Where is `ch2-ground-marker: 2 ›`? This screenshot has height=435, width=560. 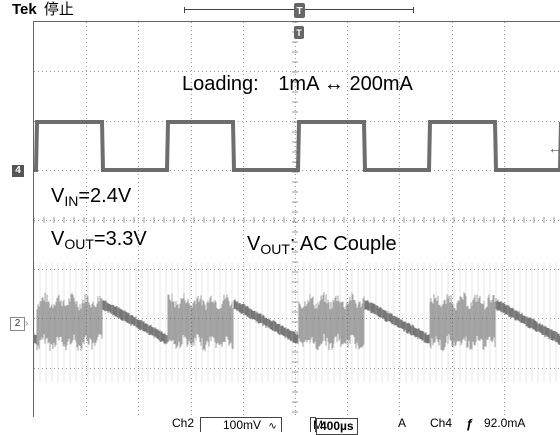 ch2-ground-marker: 2 › is located at coordinates (19, 324).